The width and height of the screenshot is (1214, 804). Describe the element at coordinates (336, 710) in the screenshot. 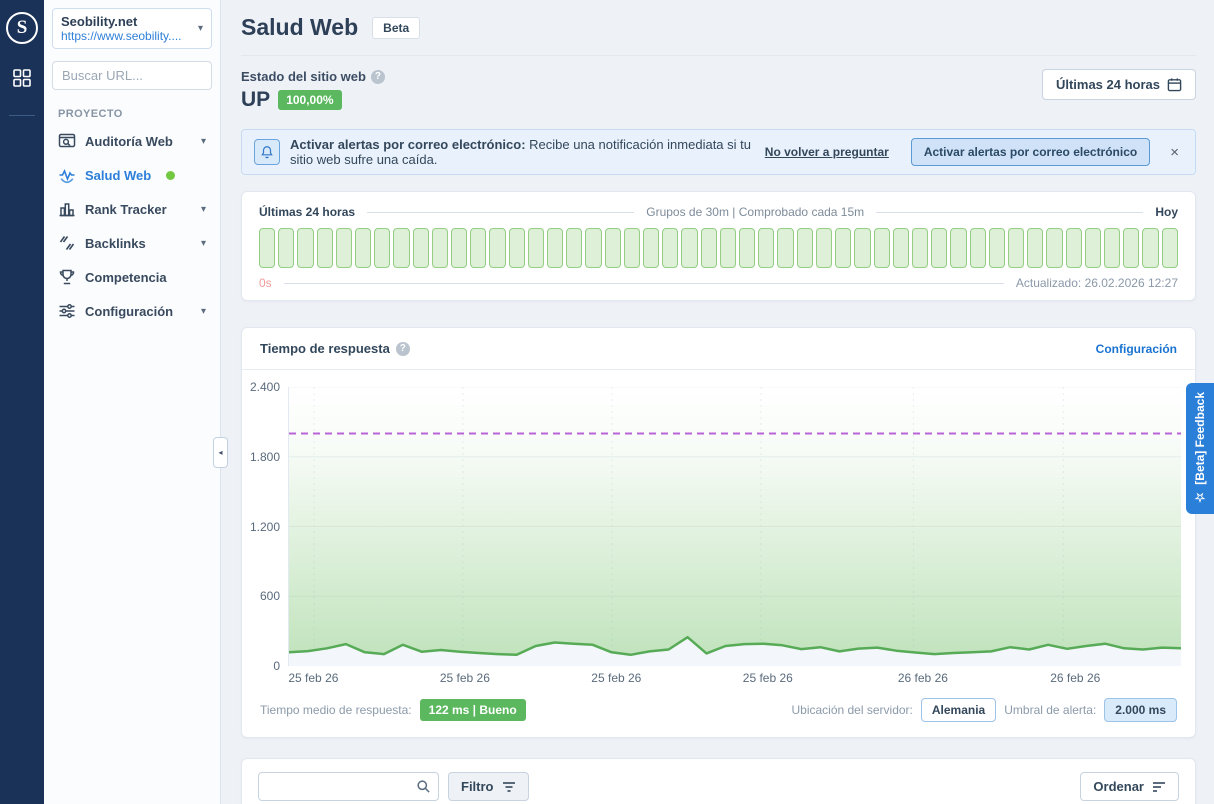

I see `avg-response-label: Tiempo medio de respuesta:` at that location.